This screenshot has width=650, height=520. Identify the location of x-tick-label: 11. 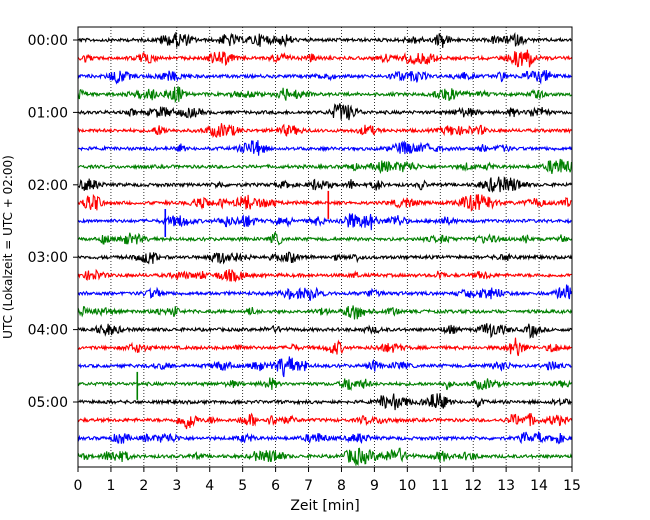
(440, 486).